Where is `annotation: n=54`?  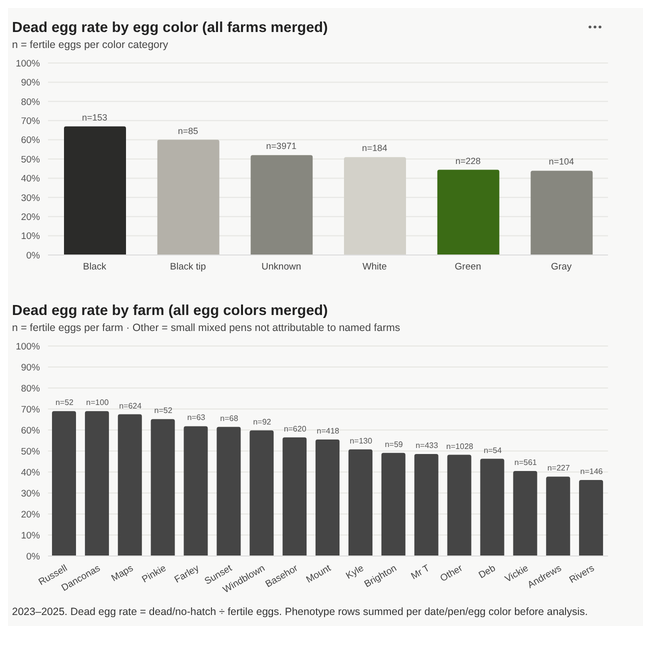 annotation: n=54 is located at coordinates (493, 450).